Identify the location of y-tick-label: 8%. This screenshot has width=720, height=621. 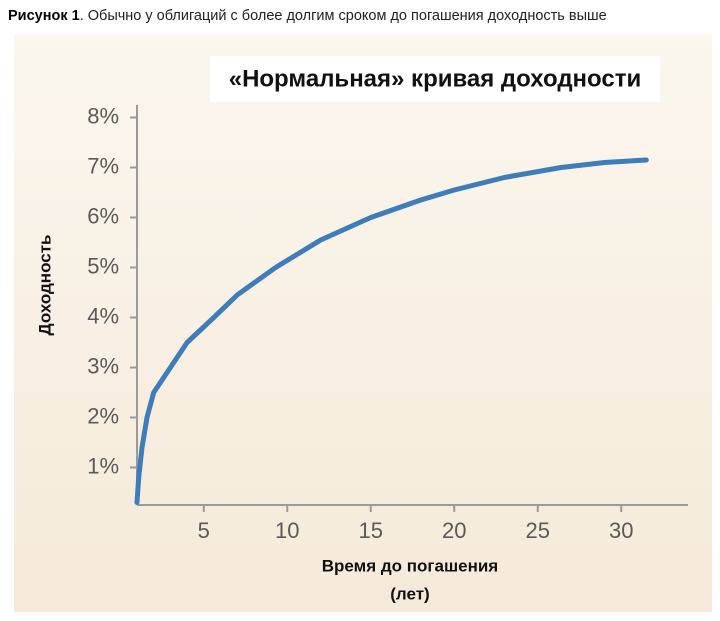
(103, 115).